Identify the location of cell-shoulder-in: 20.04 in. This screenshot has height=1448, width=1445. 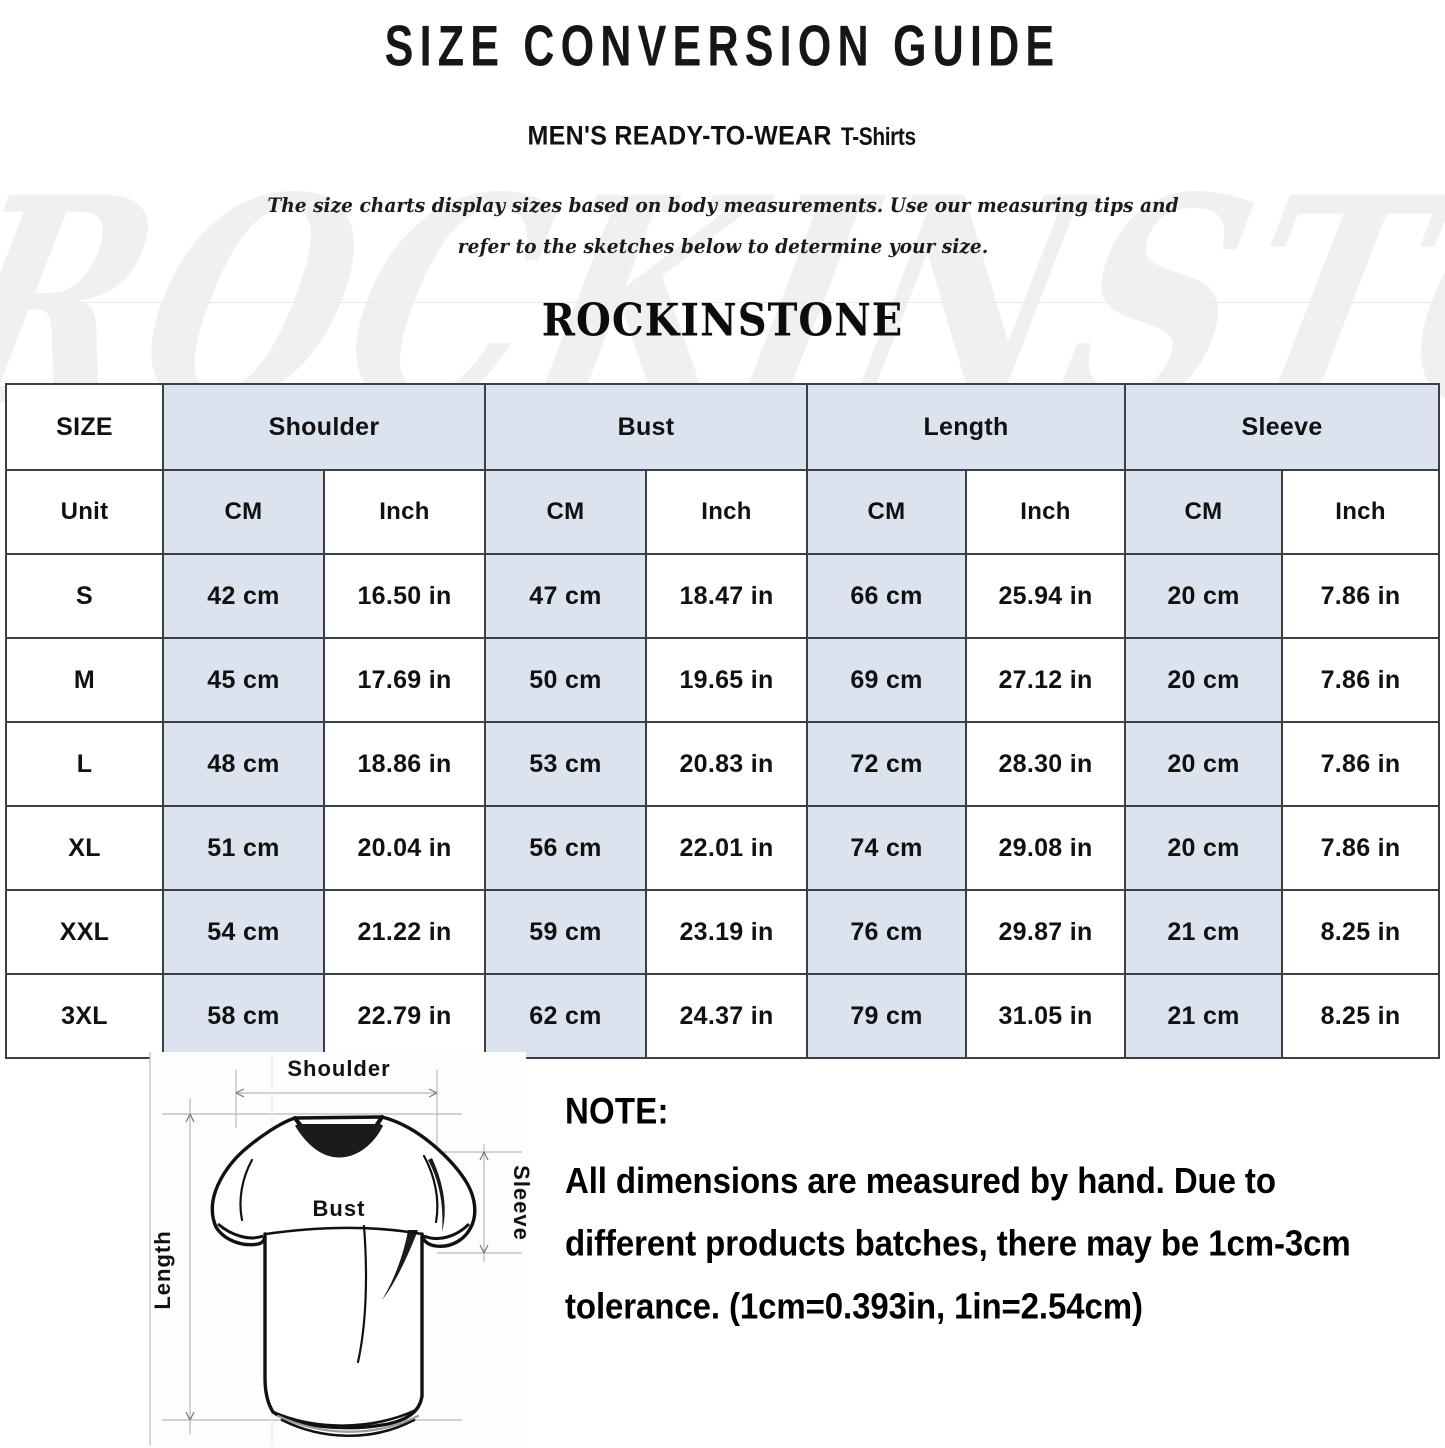
(404, 848).